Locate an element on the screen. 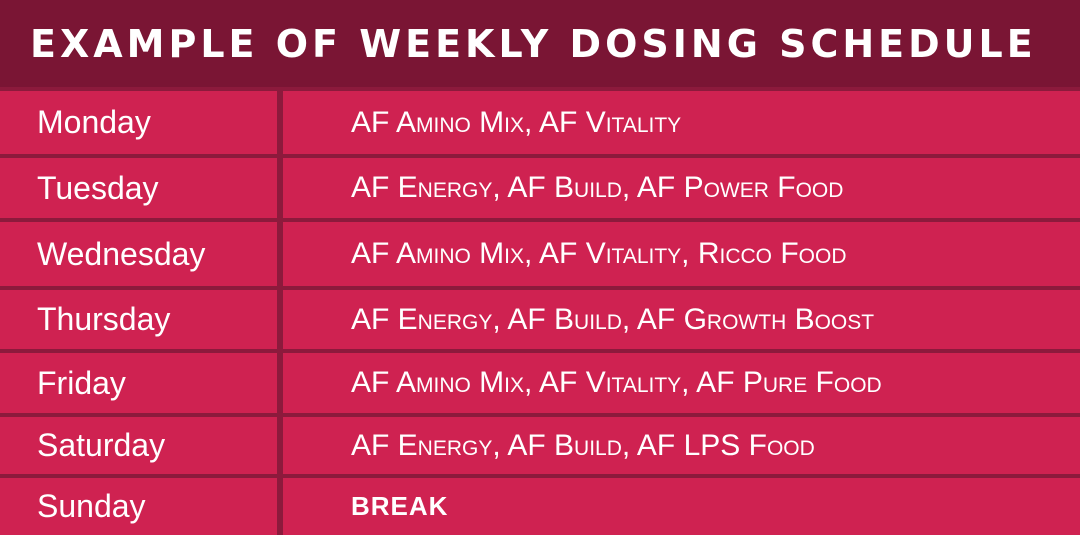 This screenshot has width=1080, height=535. table-row: Sunday BREAK is located at coordinates (540, 506).